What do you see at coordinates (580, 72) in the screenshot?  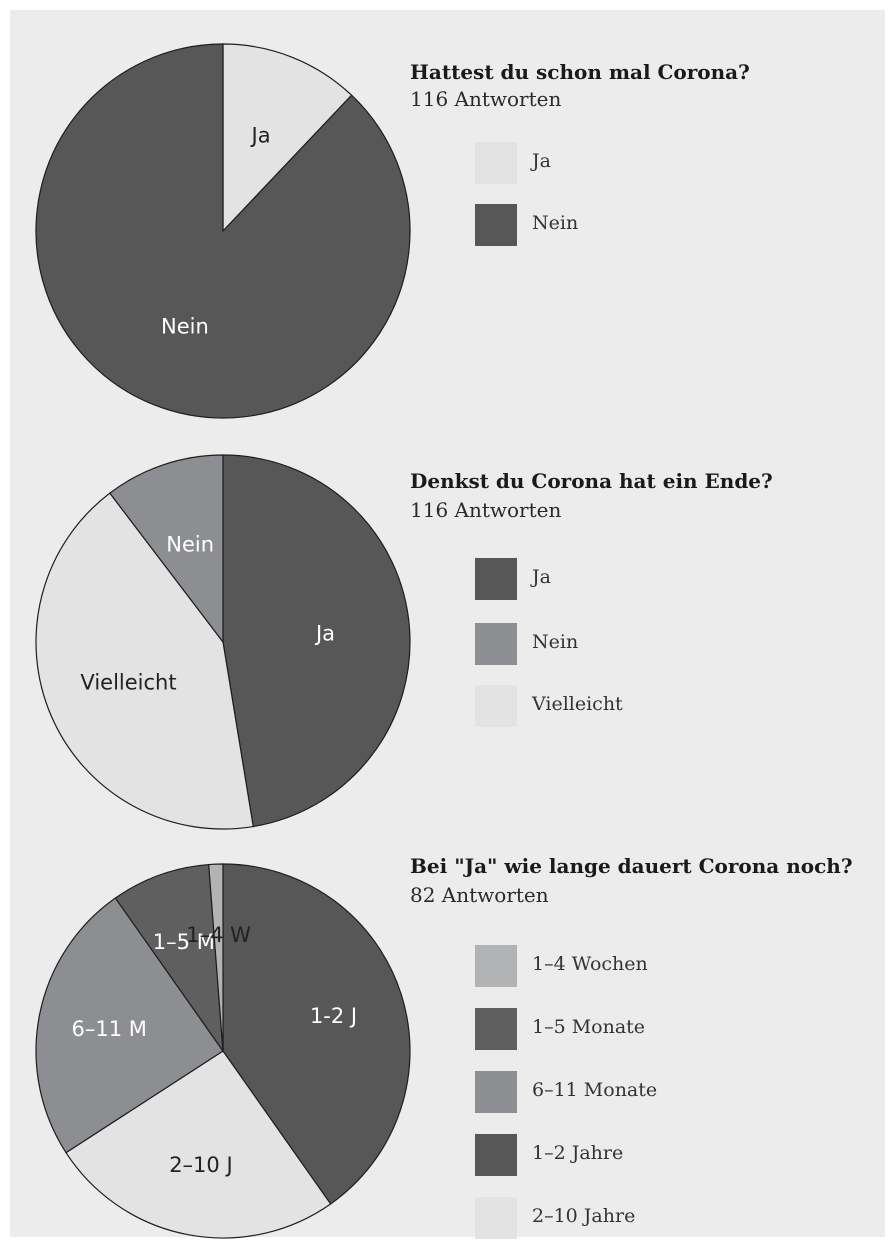 I see `chart-title: Hattest du schon mal Corona?` at bounding box center [580, 72].